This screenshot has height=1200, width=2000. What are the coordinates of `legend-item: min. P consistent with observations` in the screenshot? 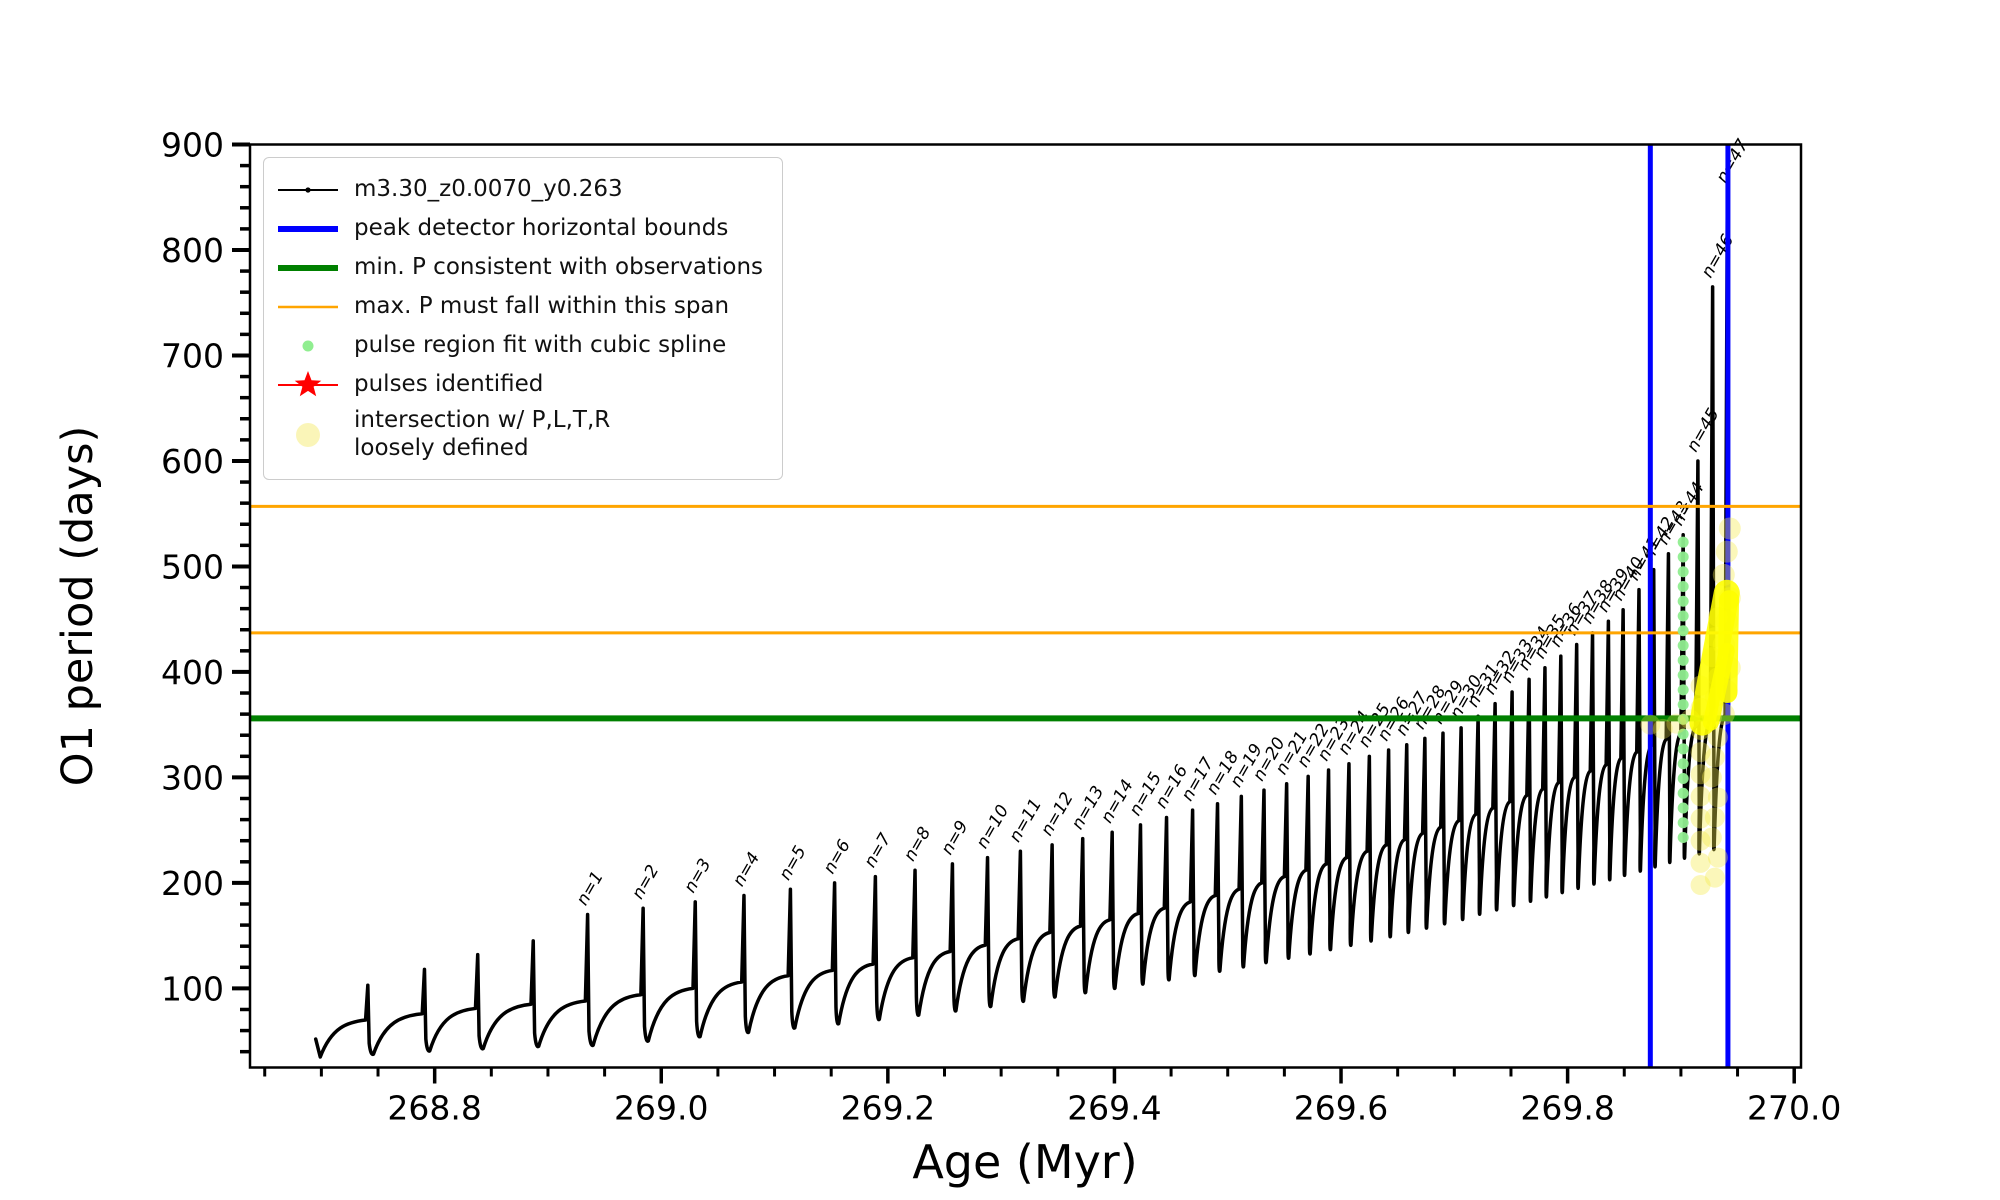 It's located at (520, 268).